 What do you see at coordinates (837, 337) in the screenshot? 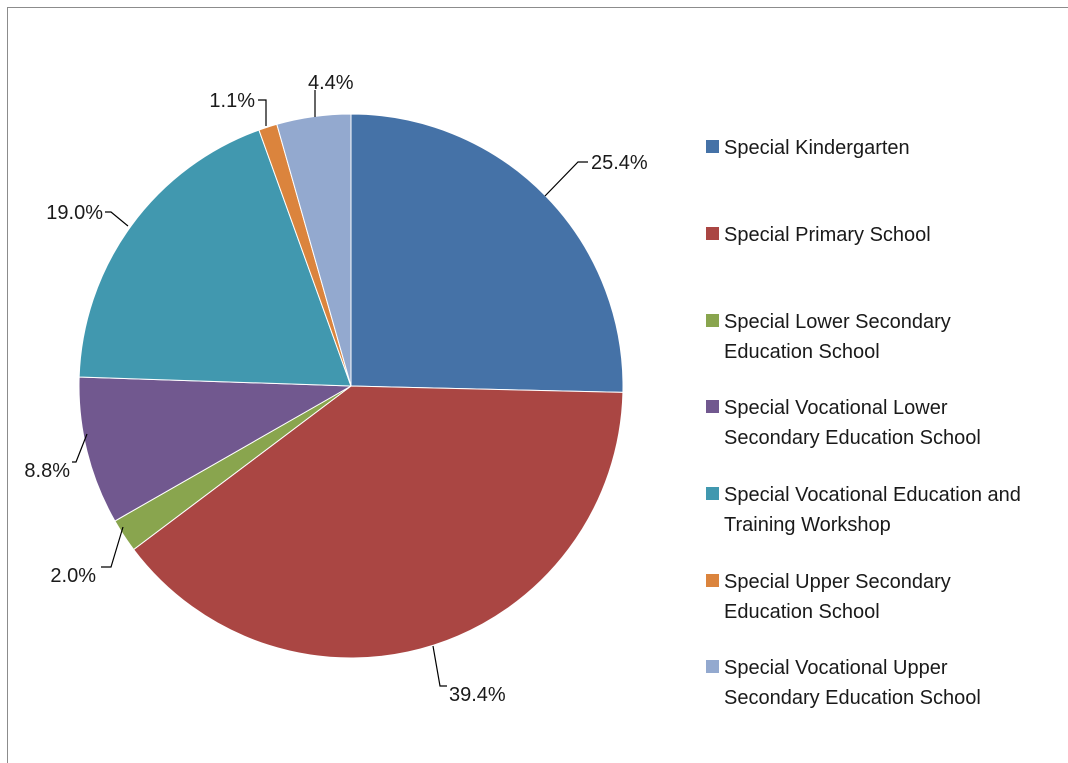
I see `legend-label: Special Lower Secondary Education School` at bounding box center [837, 337].